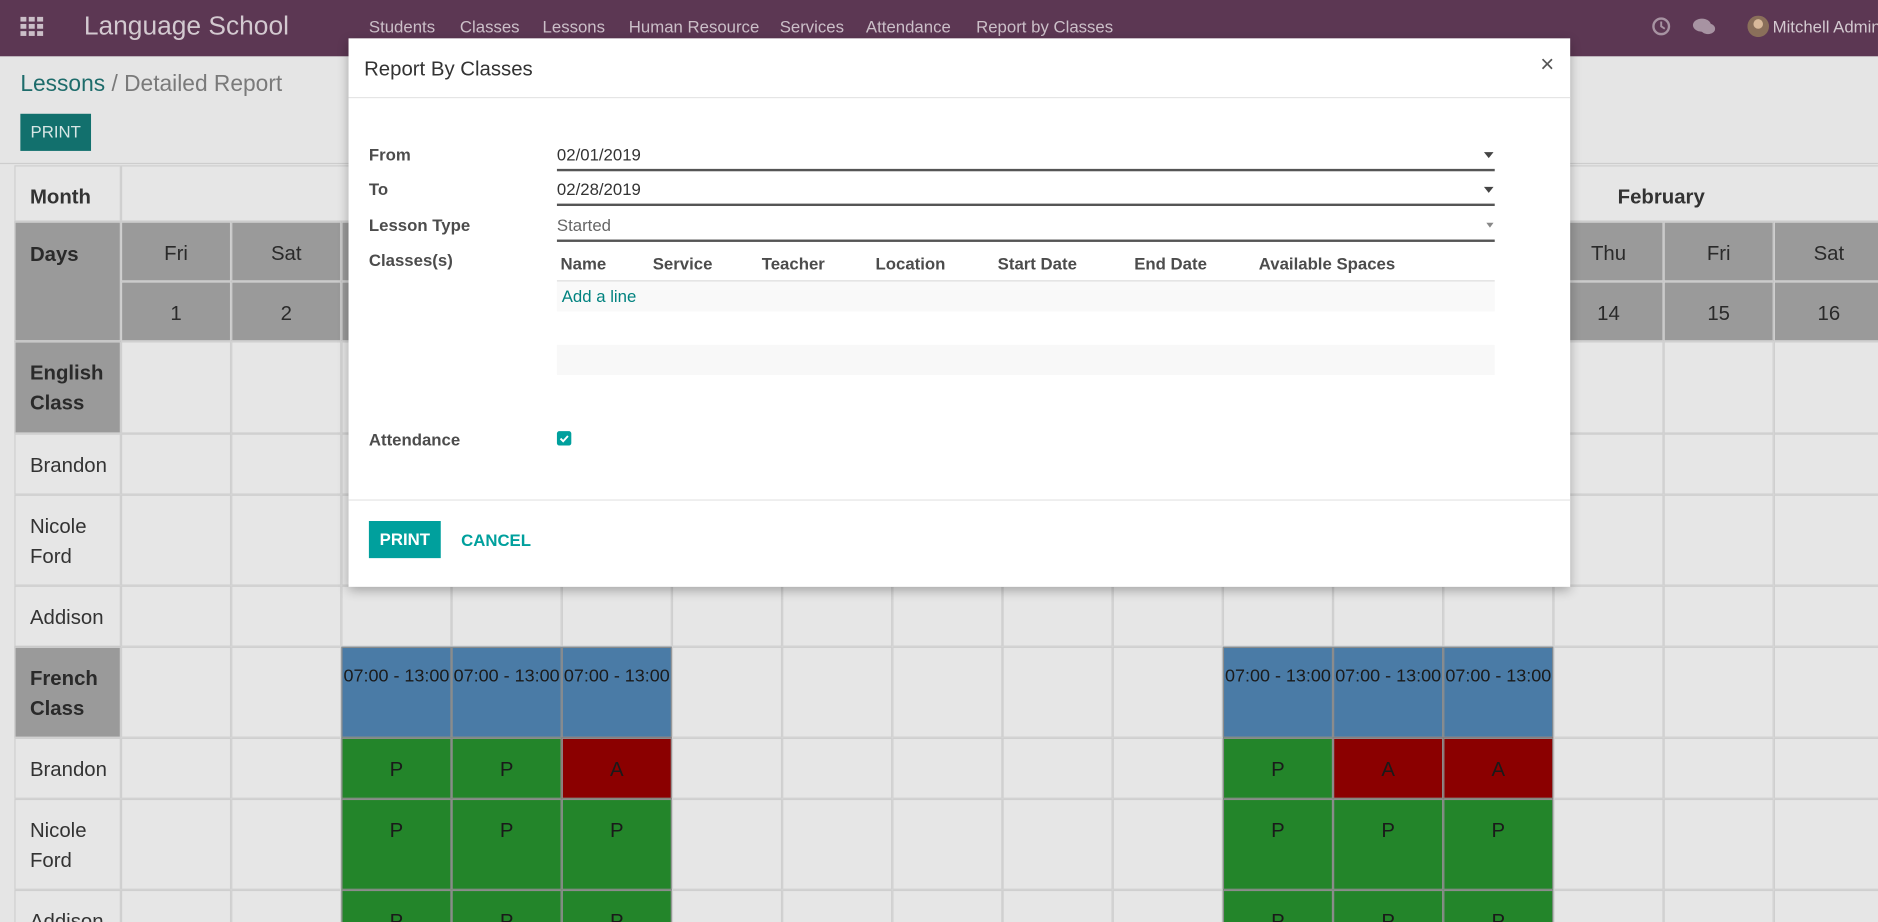  I want to click on column-header: Teacher, so click(793, 263).